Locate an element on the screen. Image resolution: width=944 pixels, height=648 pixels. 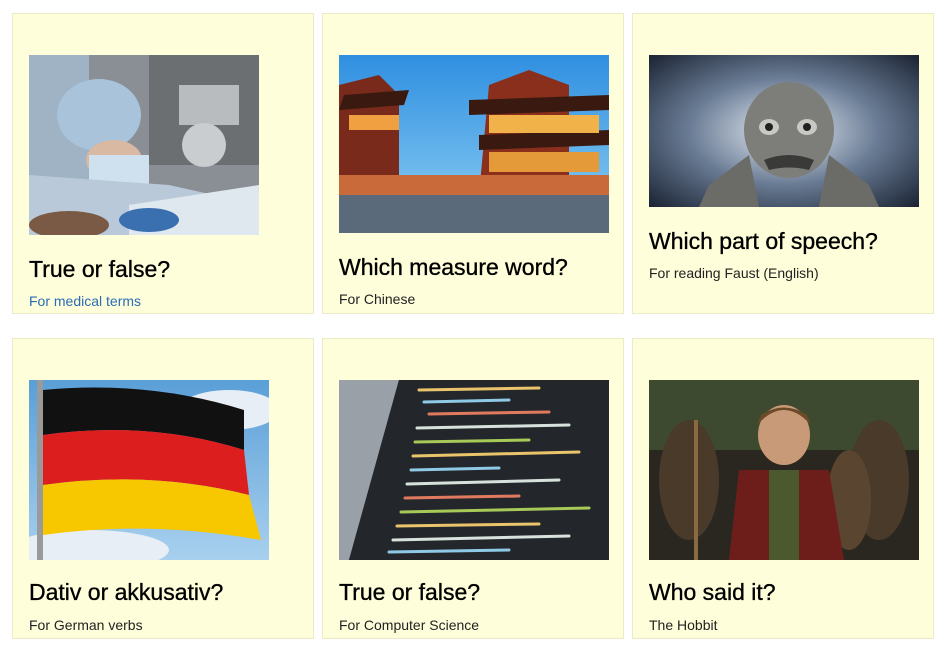
quiz-card-computer-science: True or false? For Computer Science is located at coordinates (473, 488).